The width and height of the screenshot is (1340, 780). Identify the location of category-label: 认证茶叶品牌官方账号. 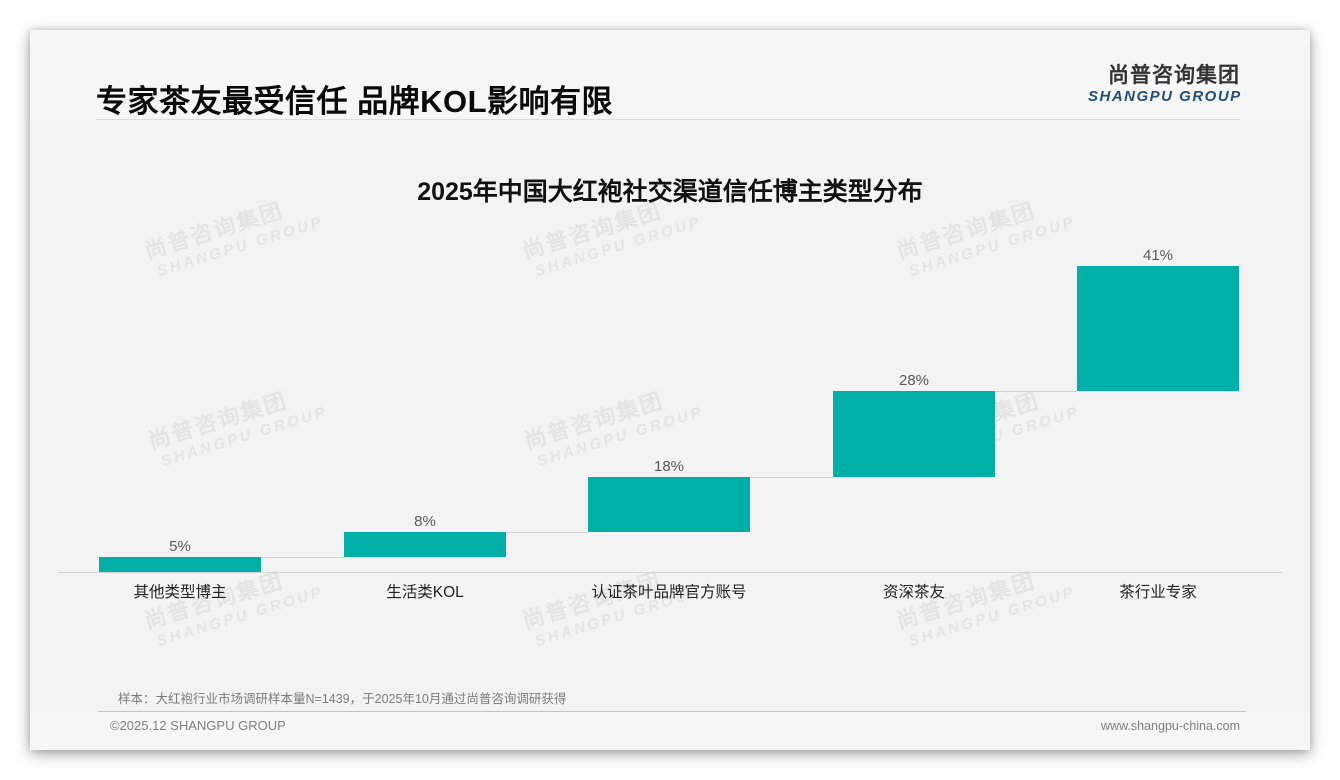
(669, 592).